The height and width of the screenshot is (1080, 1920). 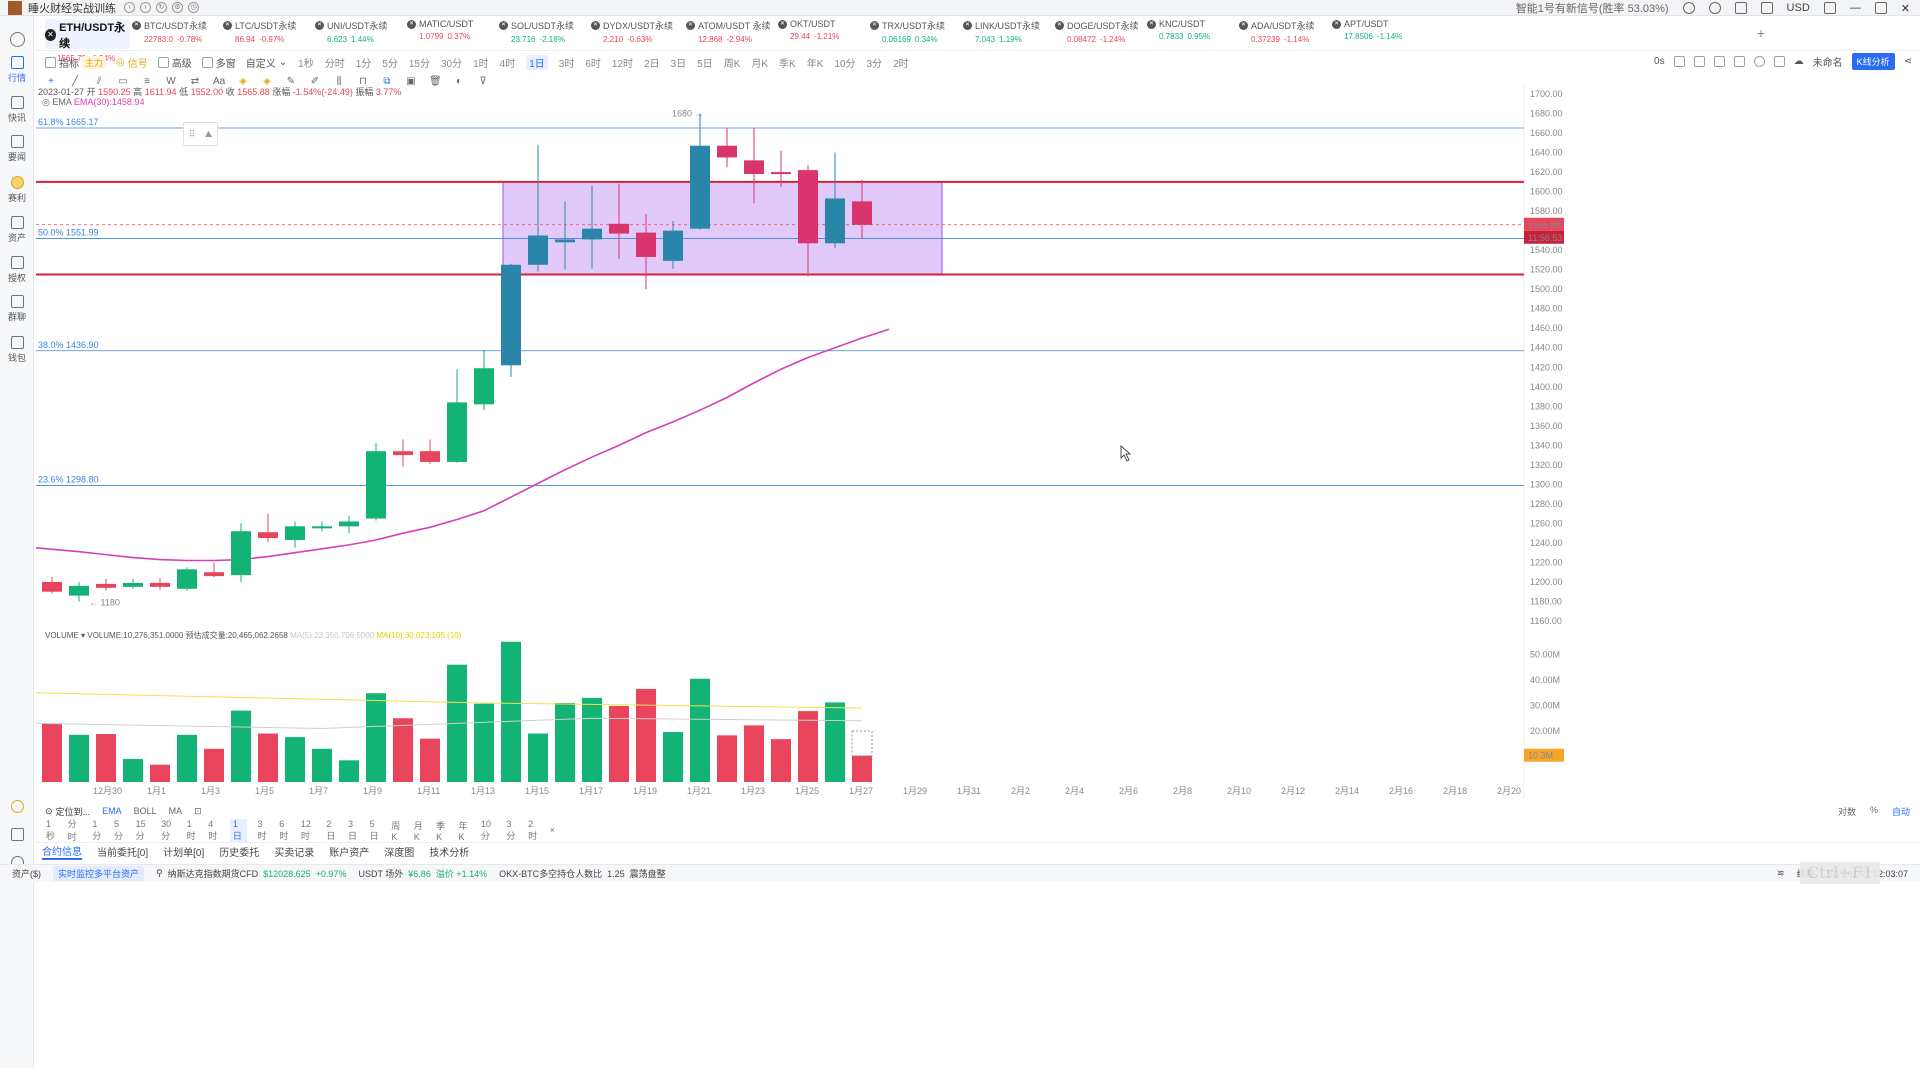 I want to click on sidebar-heart, so click(x=17, y=807).